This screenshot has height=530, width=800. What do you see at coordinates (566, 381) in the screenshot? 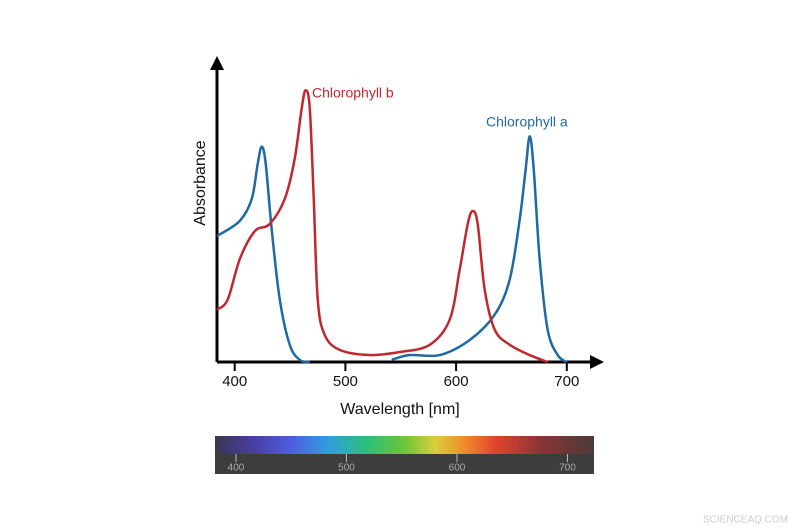
I see `x-tick-label: 700` at bounding box center [566, 381].